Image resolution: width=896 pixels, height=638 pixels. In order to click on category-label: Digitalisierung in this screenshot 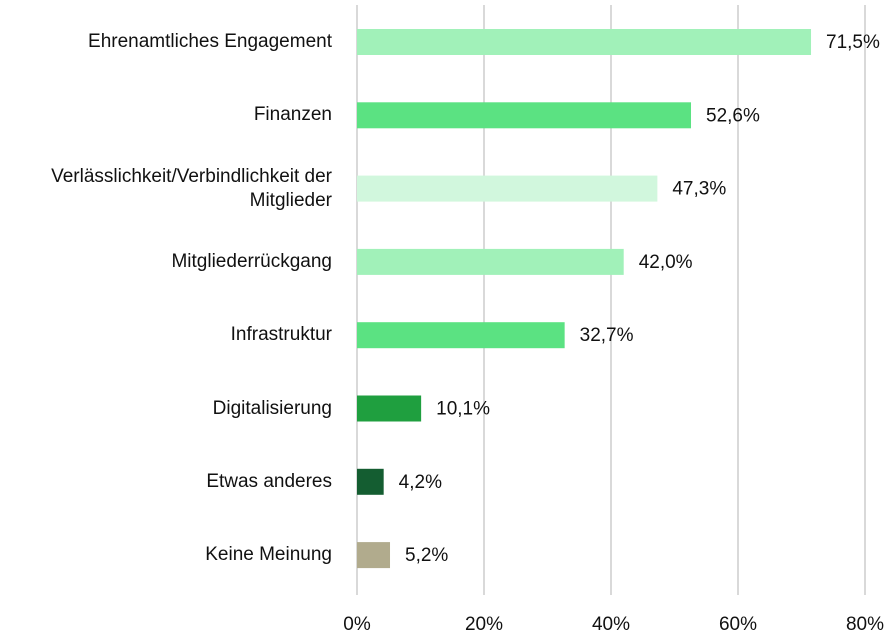, I will do `click(272, 408)`.